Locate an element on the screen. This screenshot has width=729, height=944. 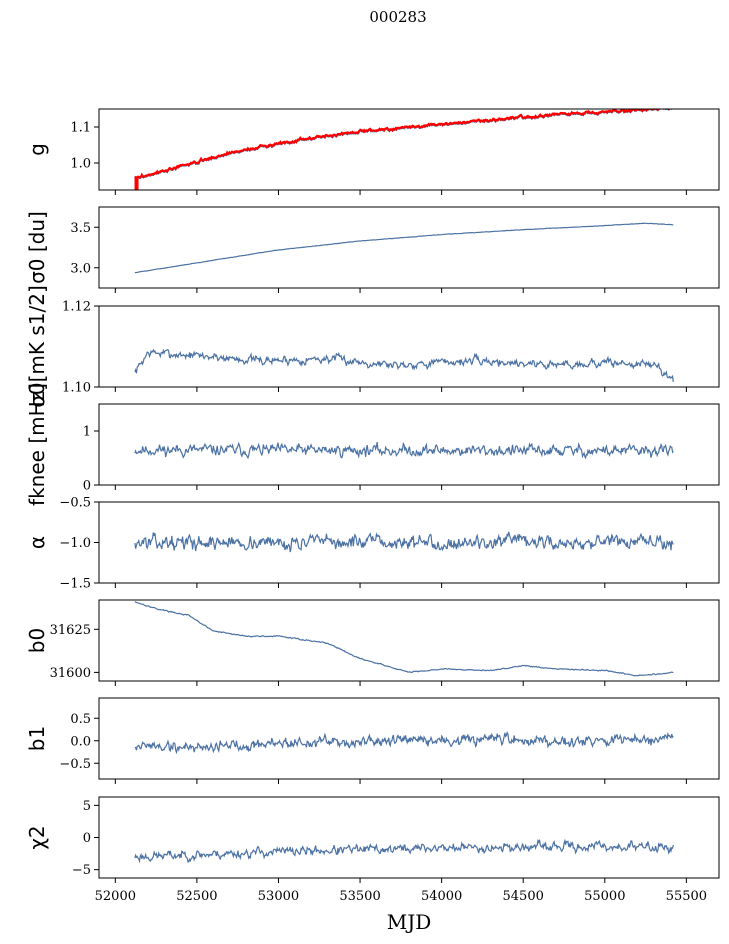
axes-frame-fknee is located at coordinates (409, 444).